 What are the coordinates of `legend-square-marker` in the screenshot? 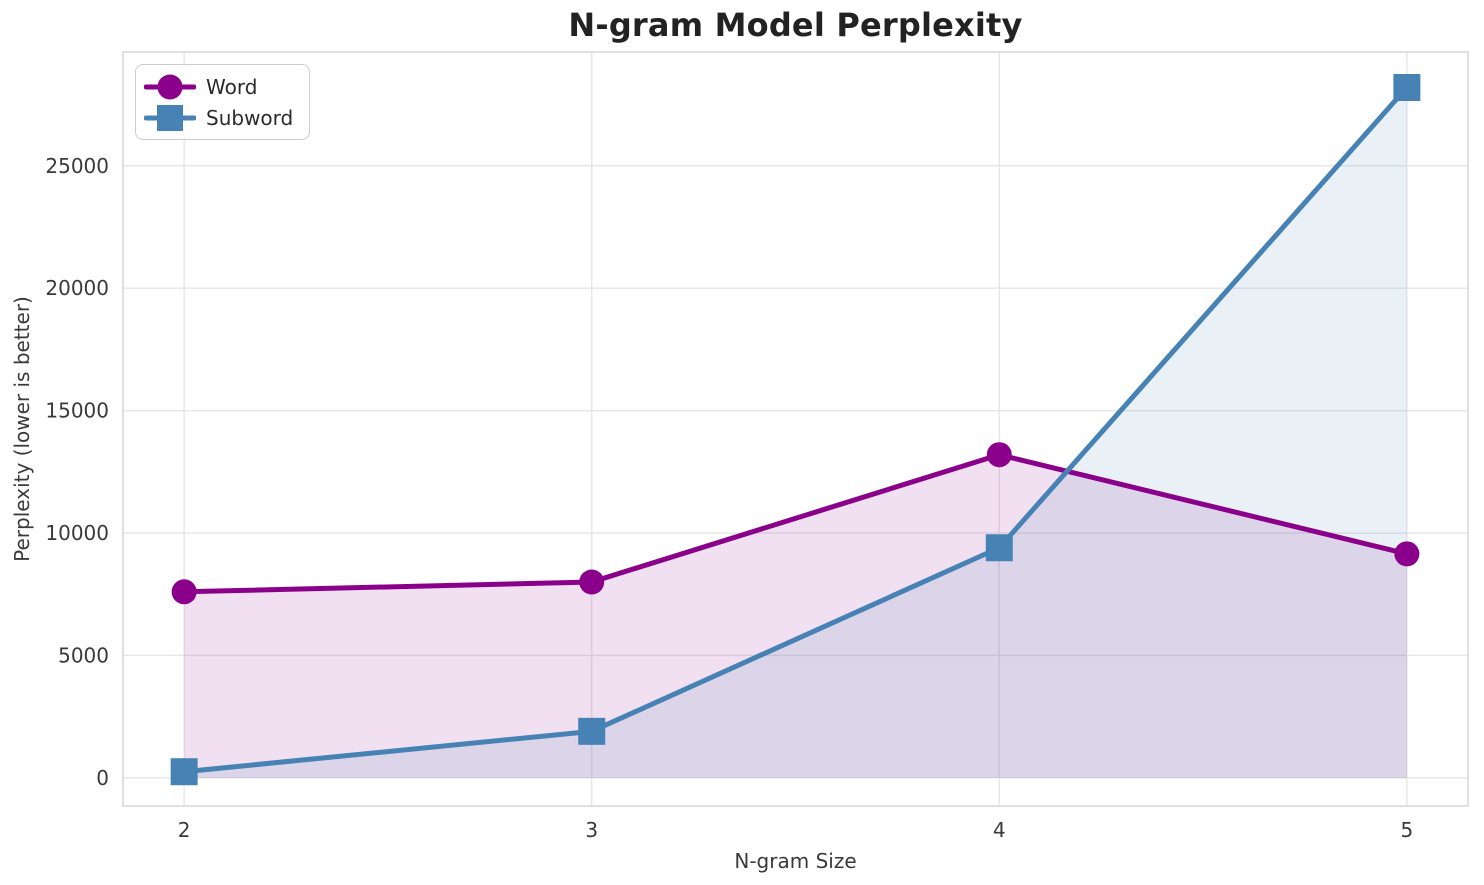 It's located at (170, 117).